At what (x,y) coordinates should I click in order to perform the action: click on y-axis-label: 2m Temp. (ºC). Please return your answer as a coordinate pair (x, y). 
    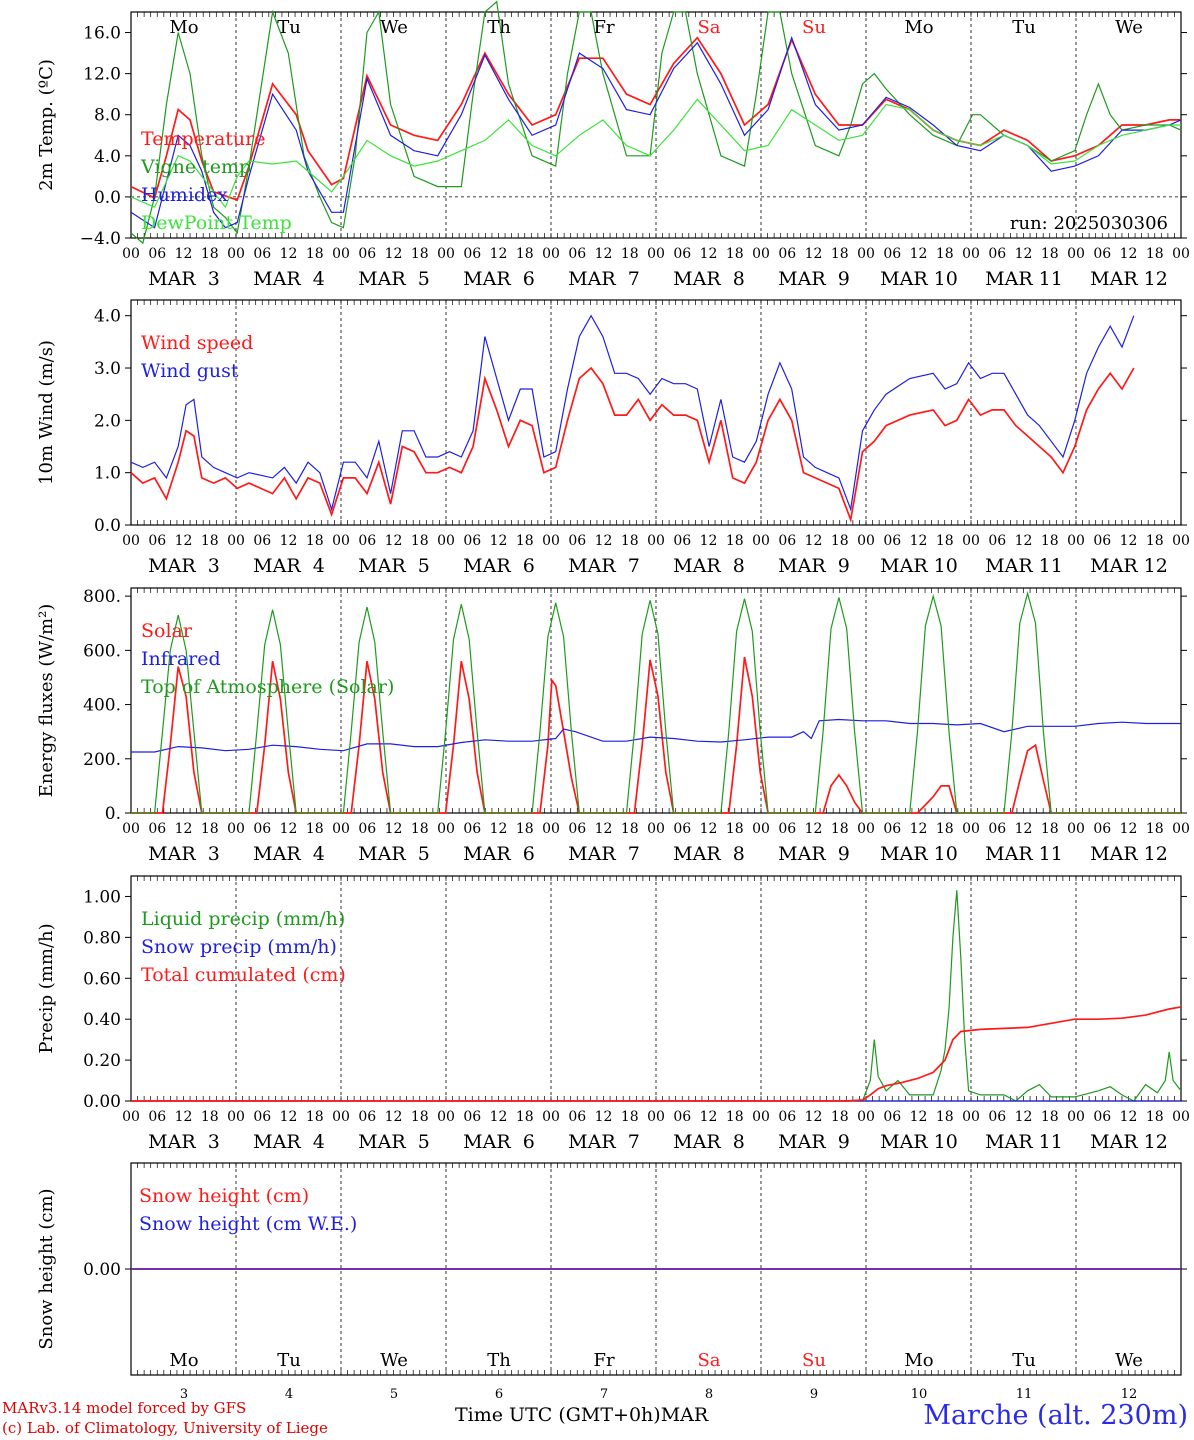
    Looking at the image, I should click on (46, 125).